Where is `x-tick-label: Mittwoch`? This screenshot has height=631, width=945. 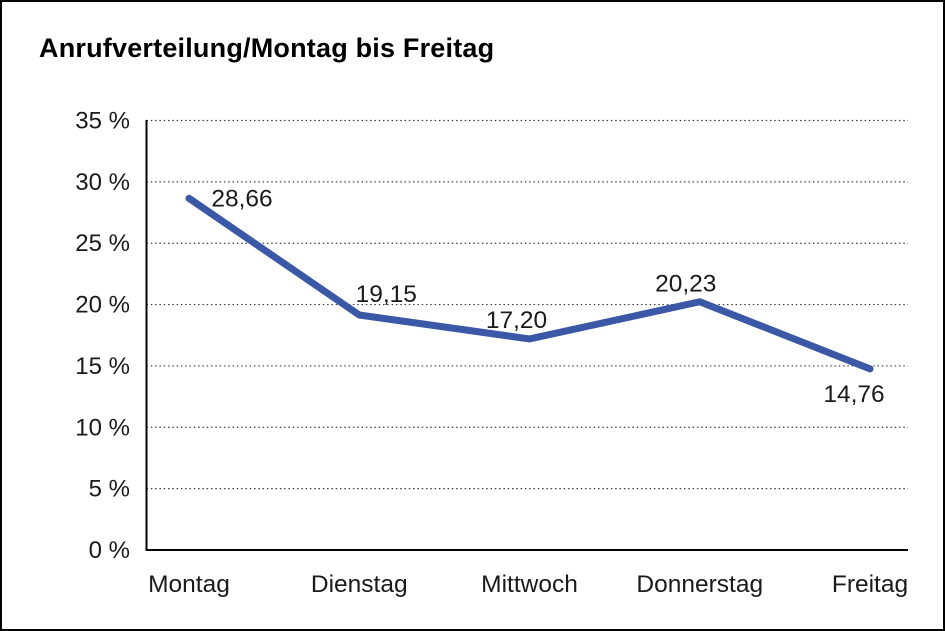
x-tick-label: Mittwoch is located at coordinates (529, 584).